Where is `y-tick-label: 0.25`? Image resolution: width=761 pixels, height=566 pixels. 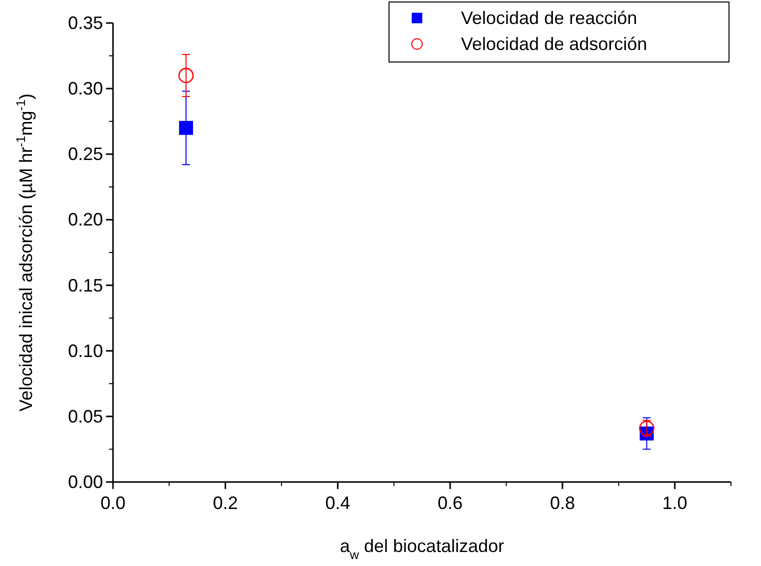
y-tick-label: 0.25 is located at coordinates (85, 154).